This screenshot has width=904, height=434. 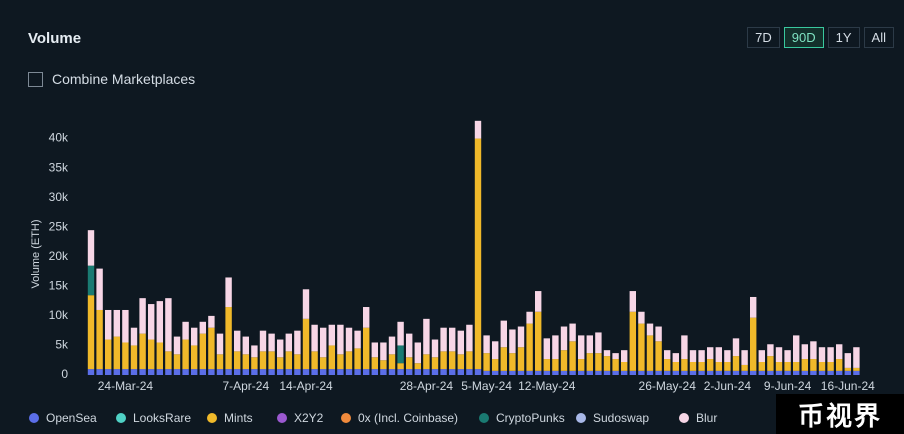 I want to click on watermark: 币视界, so click(x=840, y=414).